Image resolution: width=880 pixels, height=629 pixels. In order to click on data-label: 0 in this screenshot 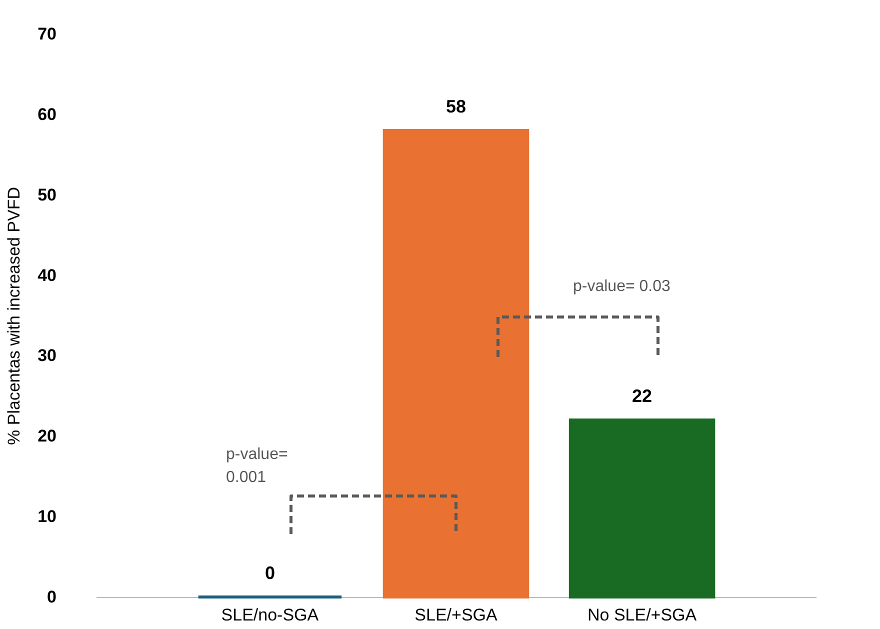, I will do `click(269, 573)`.